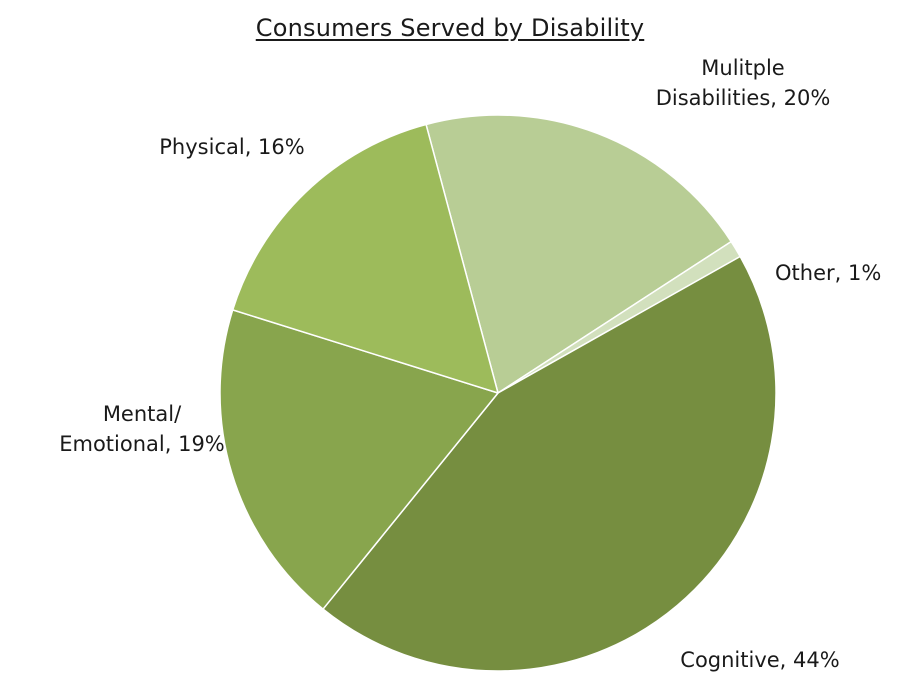  Describe the element at coordinates (142, 444) in the screenshot. I see `pie-slice-label-line: Emotional, 19%` at that location.